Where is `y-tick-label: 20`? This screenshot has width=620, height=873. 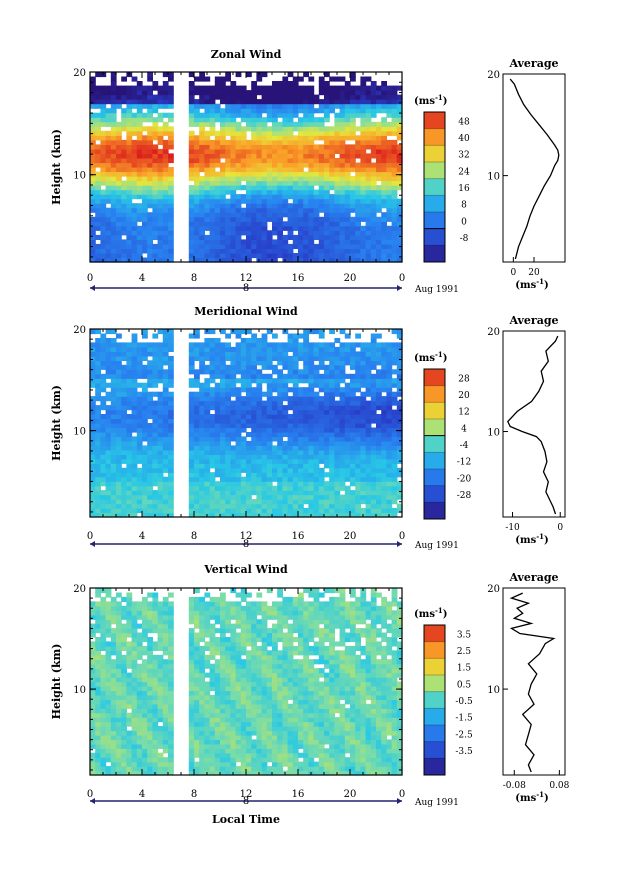
y-tick-label: 20 is located at coordinates (79, 73).